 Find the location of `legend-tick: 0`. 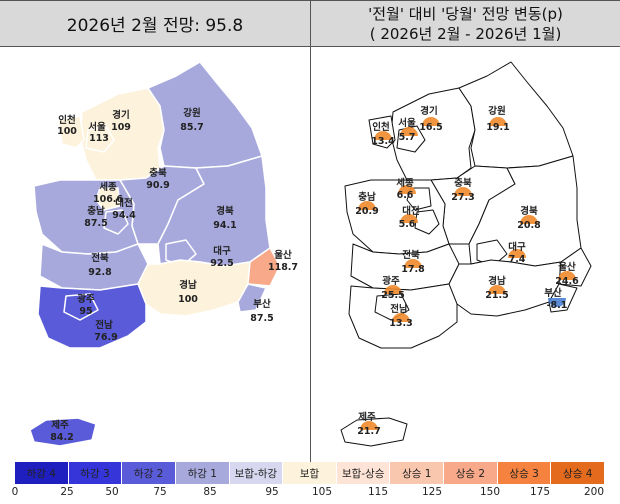

legend-tick: 0 is located at coordinates (15, 492).